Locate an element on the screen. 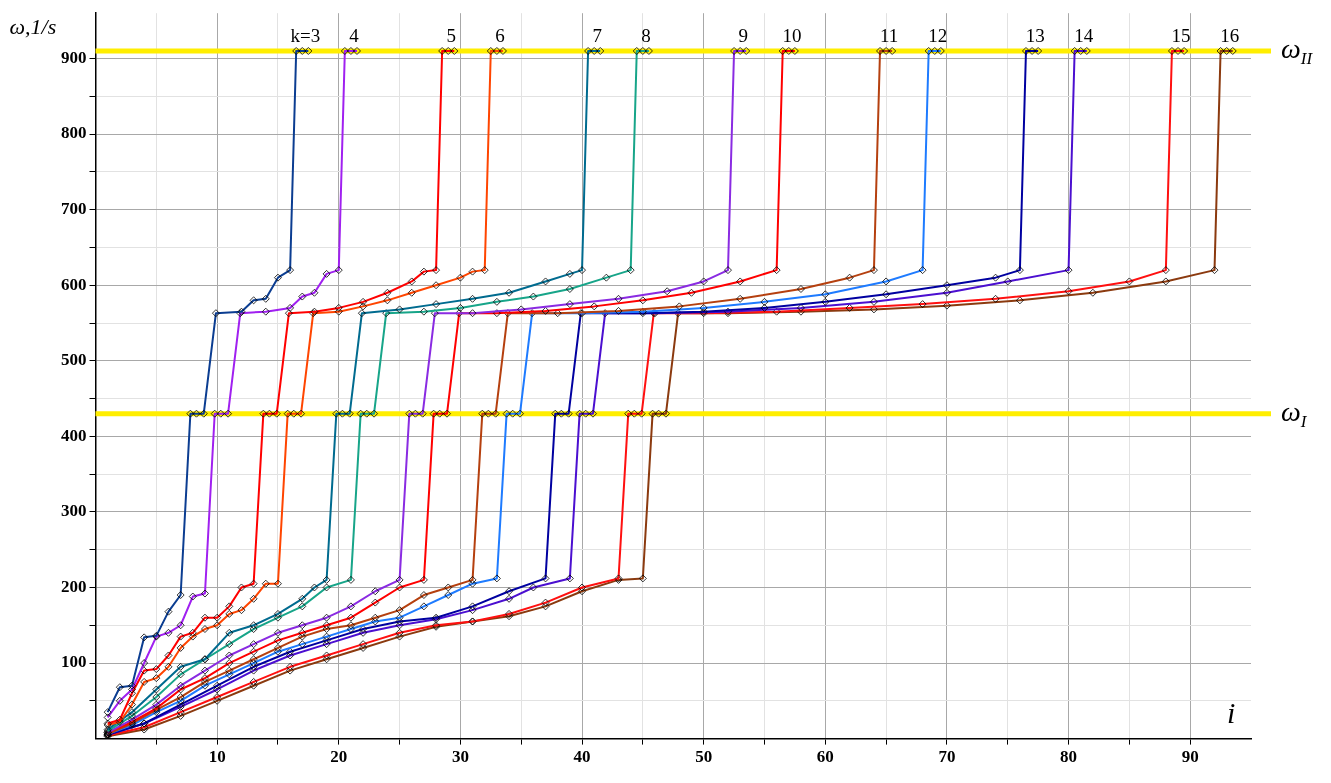 This screenshot has height=783, width=1331. y-tick-label: 400 is located at coordinates (74, 435).